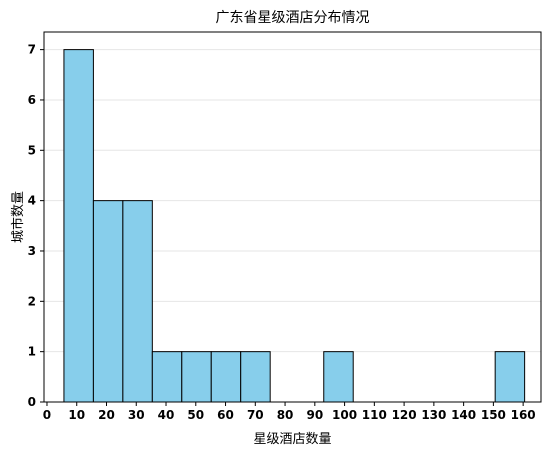  Describe the element at coordinates (255, 415) in the screenshot. I see `x-tick-label-7: 70` at that location.